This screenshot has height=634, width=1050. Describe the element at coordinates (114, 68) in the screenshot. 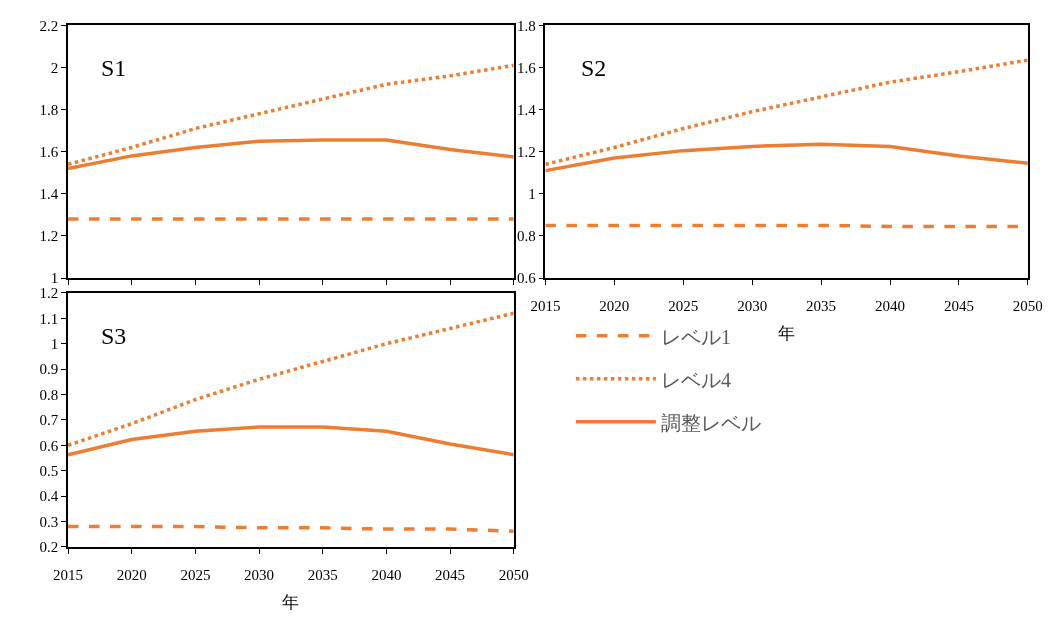

I see `text: S1` at that location.